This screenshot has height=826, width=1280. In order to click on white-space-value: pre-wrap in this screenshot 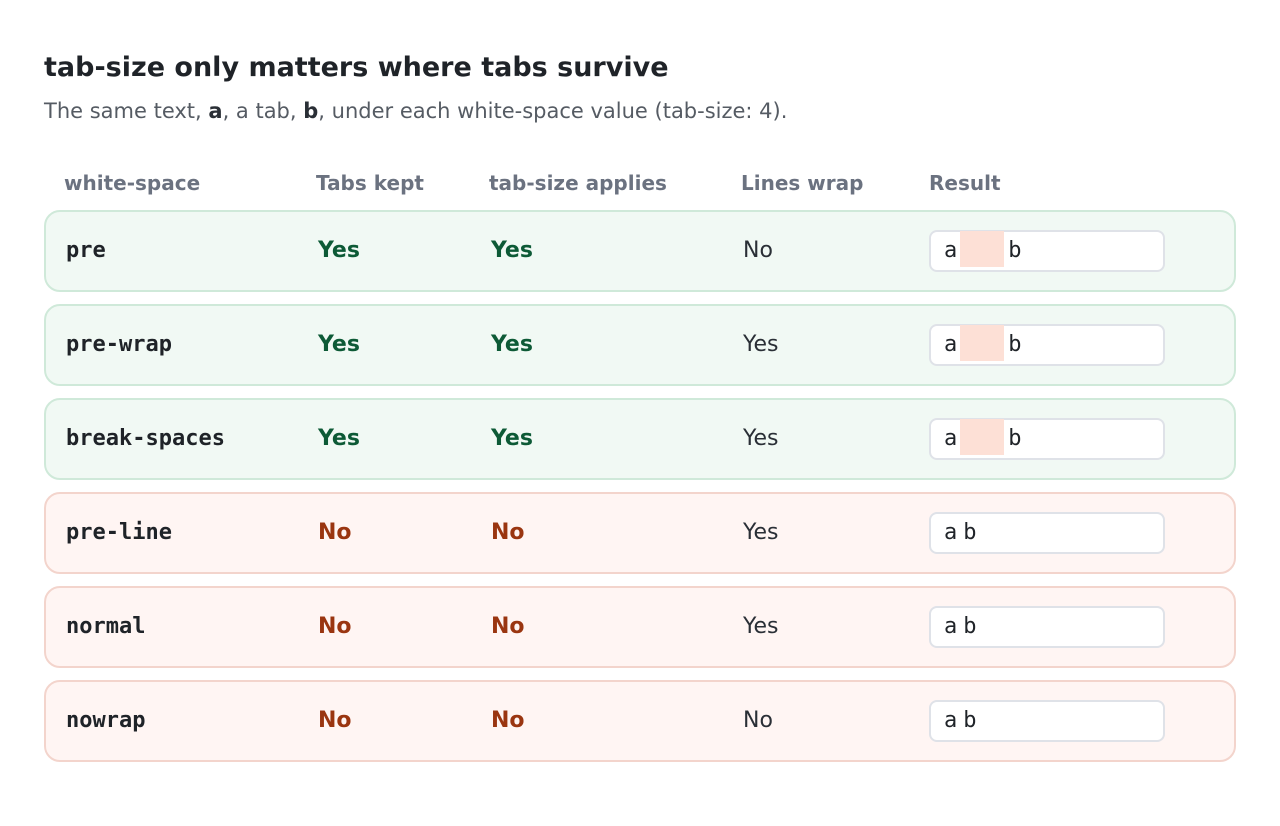, I will do `click(119, 344)`.